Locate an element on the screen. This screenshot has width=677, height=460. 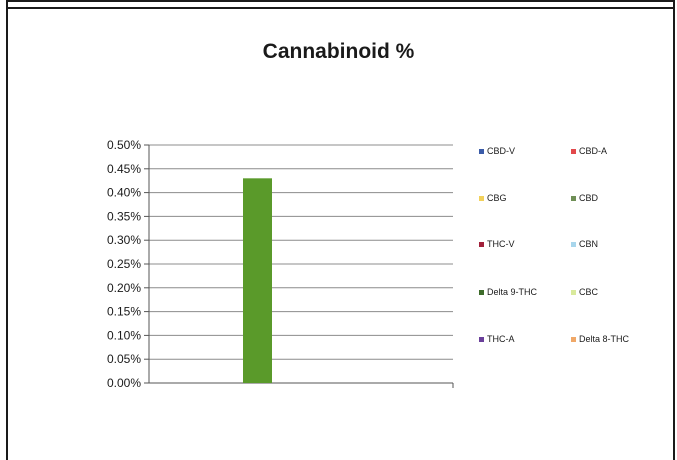
y-tick-label: 0.00% is located at coordinates (124, 383).